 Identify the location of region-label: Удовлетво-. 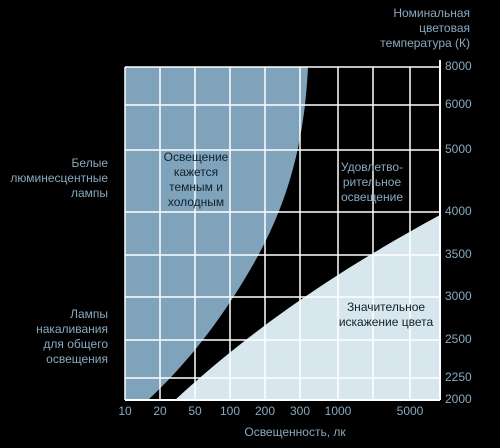
(372, 167).